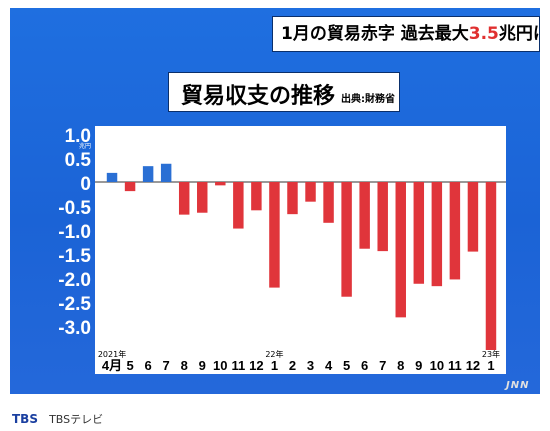  What do you see at coordinates (74, 304) in the screenshot?
I see `y-tick-label: -2.5` at bounding box center [74, 304].